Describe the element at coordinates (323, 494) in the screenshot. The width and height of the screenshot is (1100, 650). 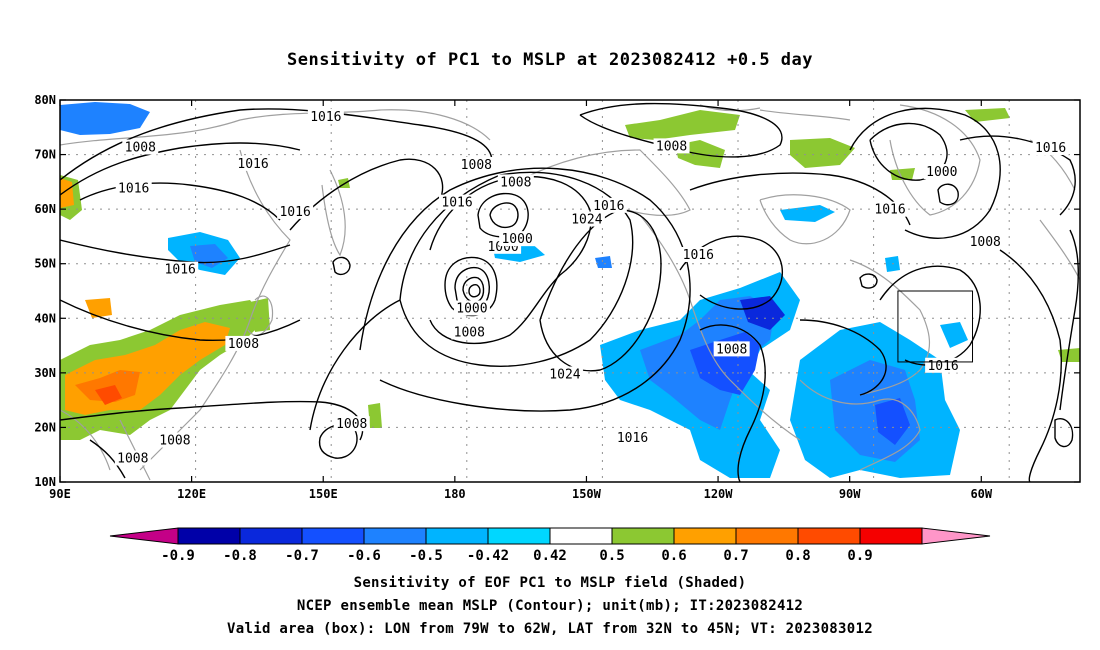
I see `lon-label: 150E` at that location.